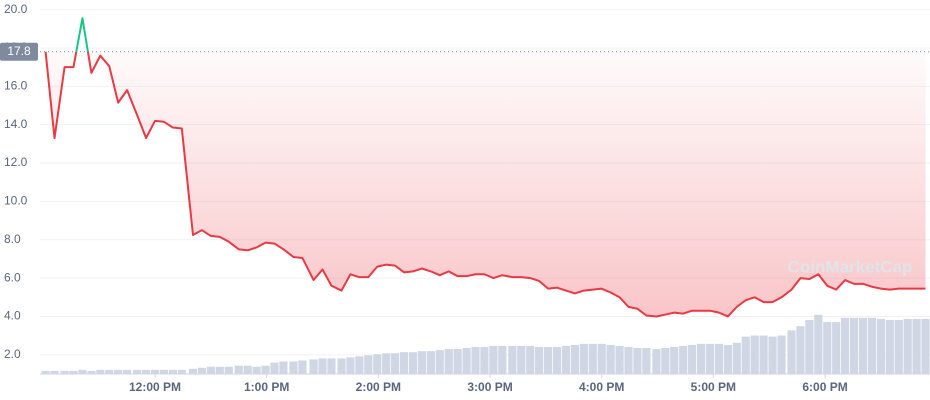 Image resolution: width=930 pixels, height=400 pixels. Describe the element at coordinates (16, 85) in the screenshot. I see `y-tick-label: 16.0` at that location.